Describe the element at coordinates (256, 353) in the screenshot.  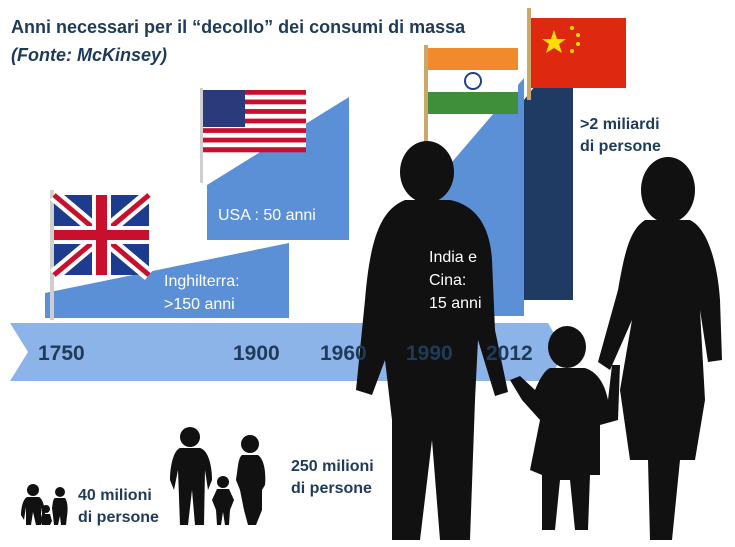
I see `year-label-1900: 1900` at that location.